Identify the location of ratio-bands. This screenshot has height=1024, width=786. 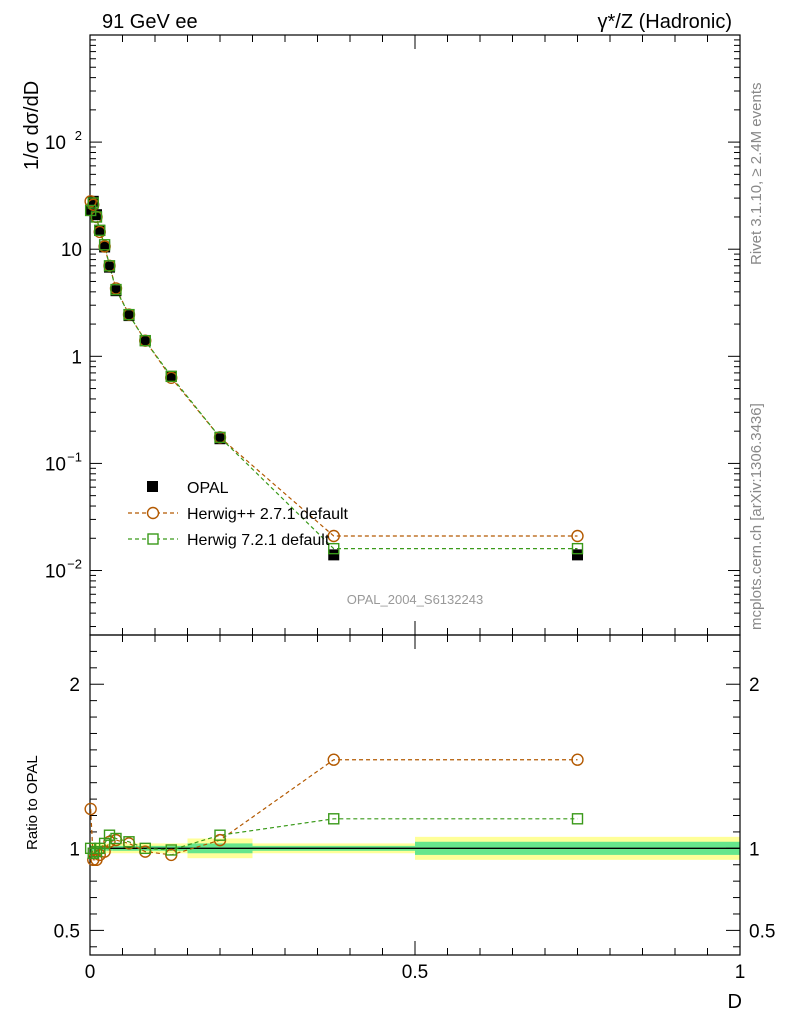
(415, 848).